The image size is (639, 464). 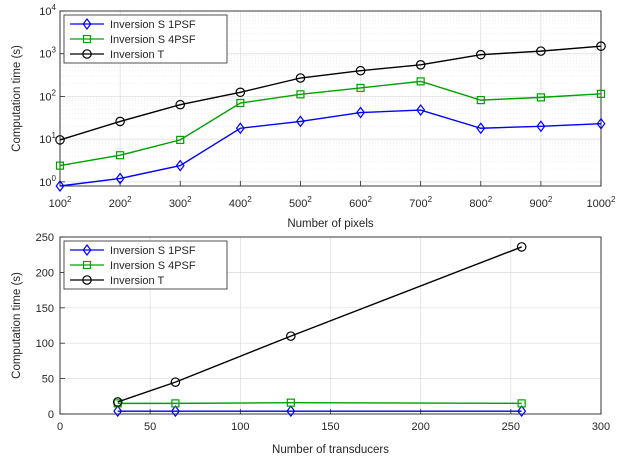 What do you see at coordinates (300, 202) in the screenshot?
I see `x-tick-label: 5002` at bounding box center [300, 202].